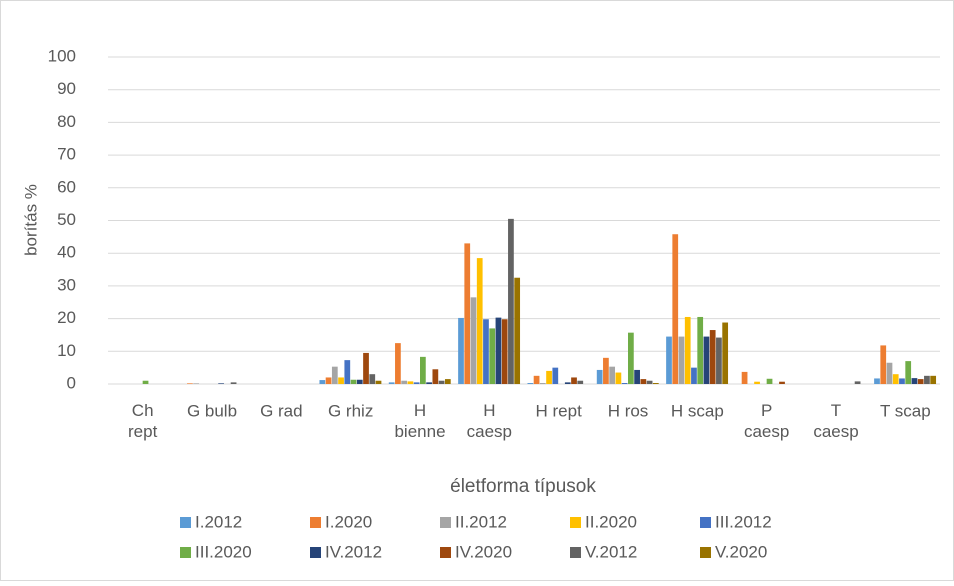  Describe the element at coordinates (66, 252) in the screenshot. I see `y-tick-label: 40` at that location.